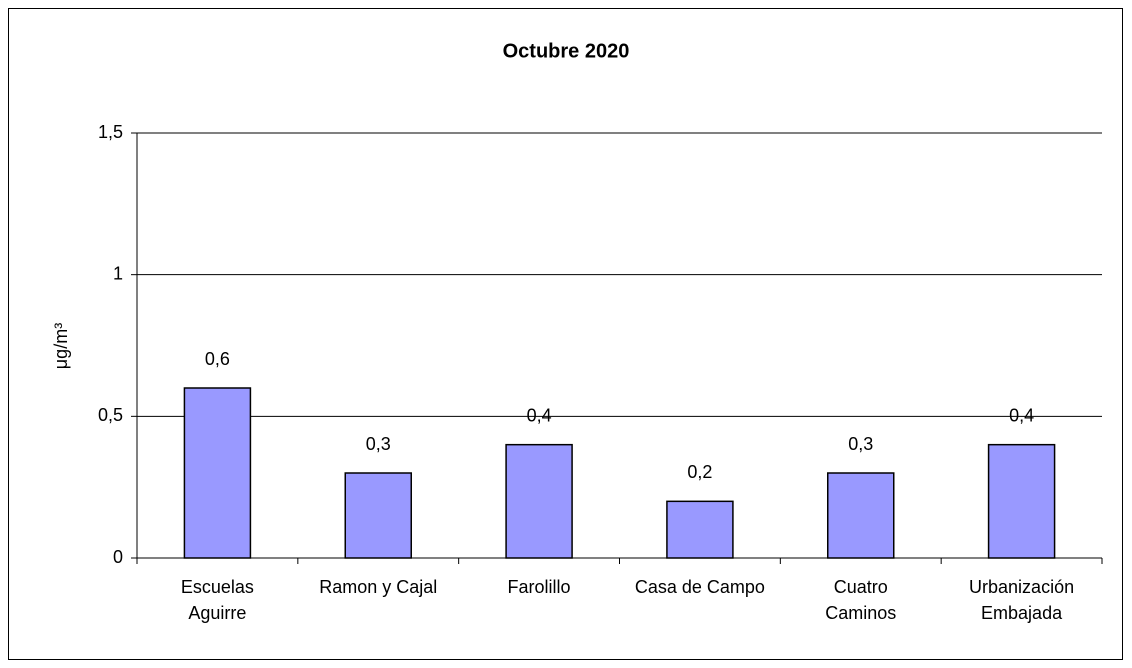 The image size is (1132, 668). I want to click on y-tick-label: 0,5, so click(110, 415).